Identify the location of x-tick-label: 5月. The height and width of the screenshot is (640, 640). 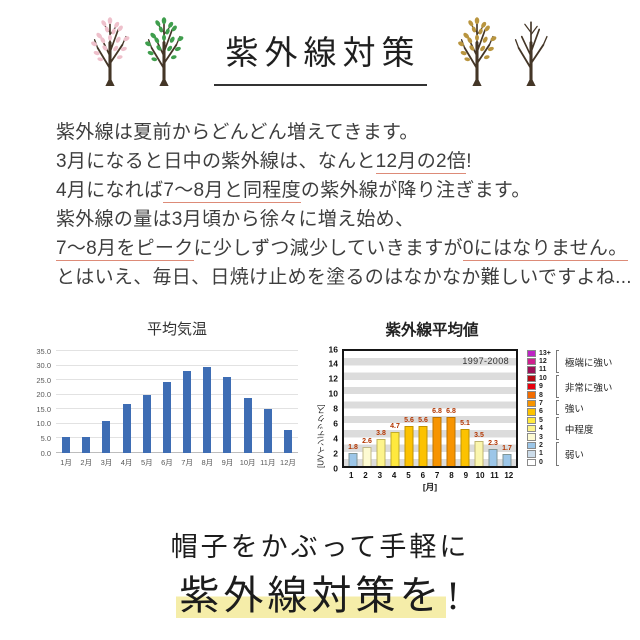
(146, 462).